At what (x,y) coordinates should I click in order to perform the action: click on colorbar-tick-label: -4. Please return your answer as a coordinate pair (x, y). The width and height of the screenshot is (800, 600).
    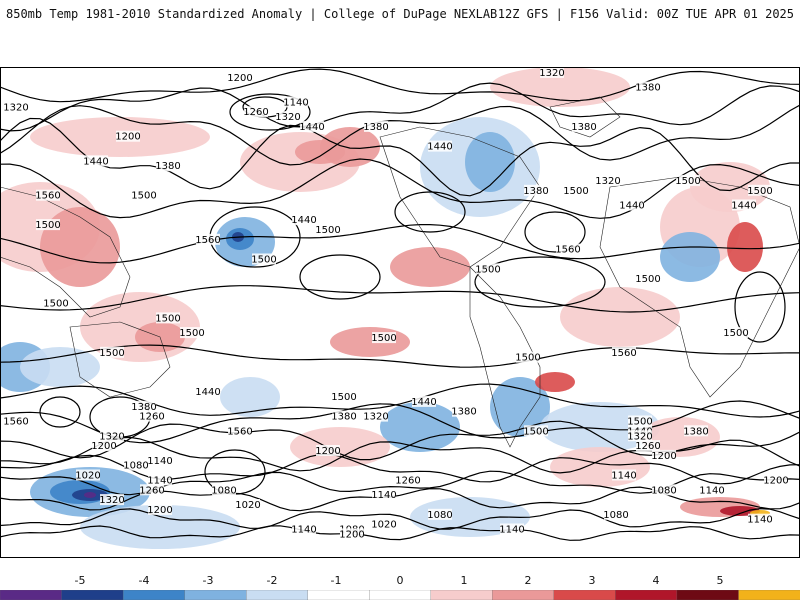
    Looking at the image, I should click on (144, 580).